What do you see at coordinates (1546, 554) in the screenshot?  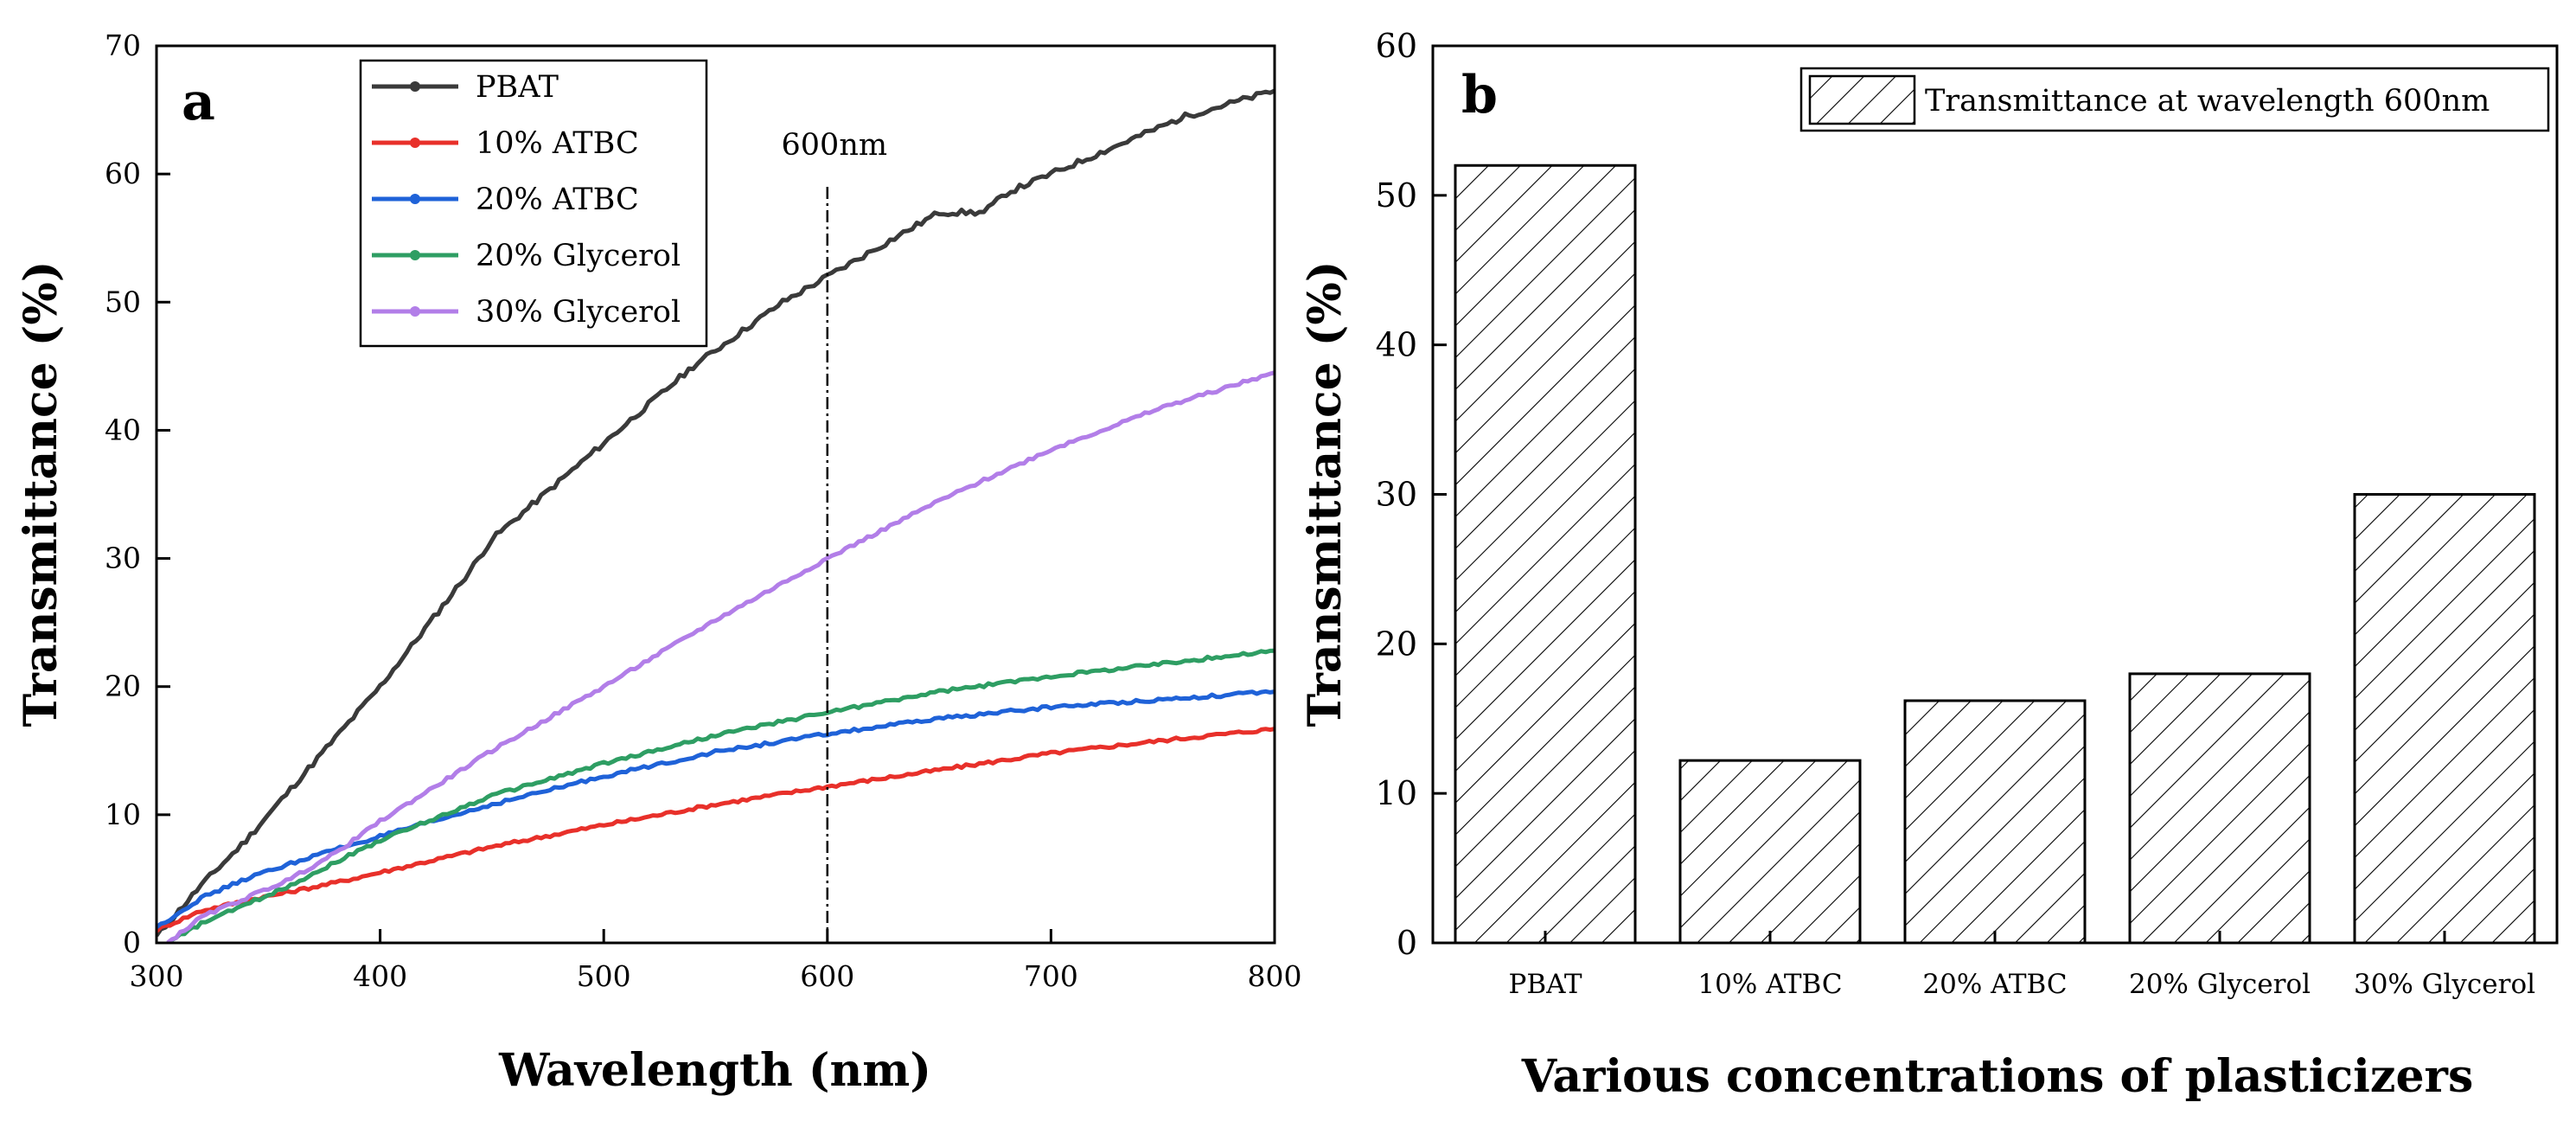 I see `bar-pbat` at bounding box center [1546, 554].